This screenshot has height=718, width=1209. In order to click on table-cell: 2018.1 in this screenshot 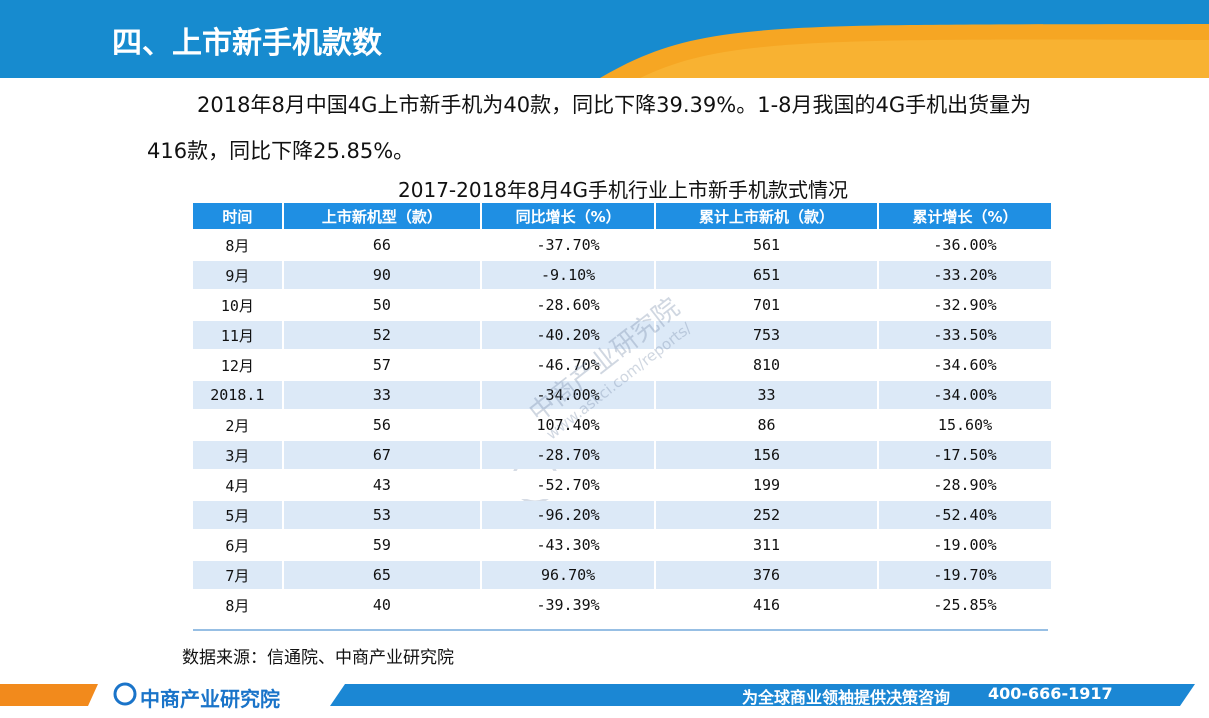, I will do `click(237, 395)`.